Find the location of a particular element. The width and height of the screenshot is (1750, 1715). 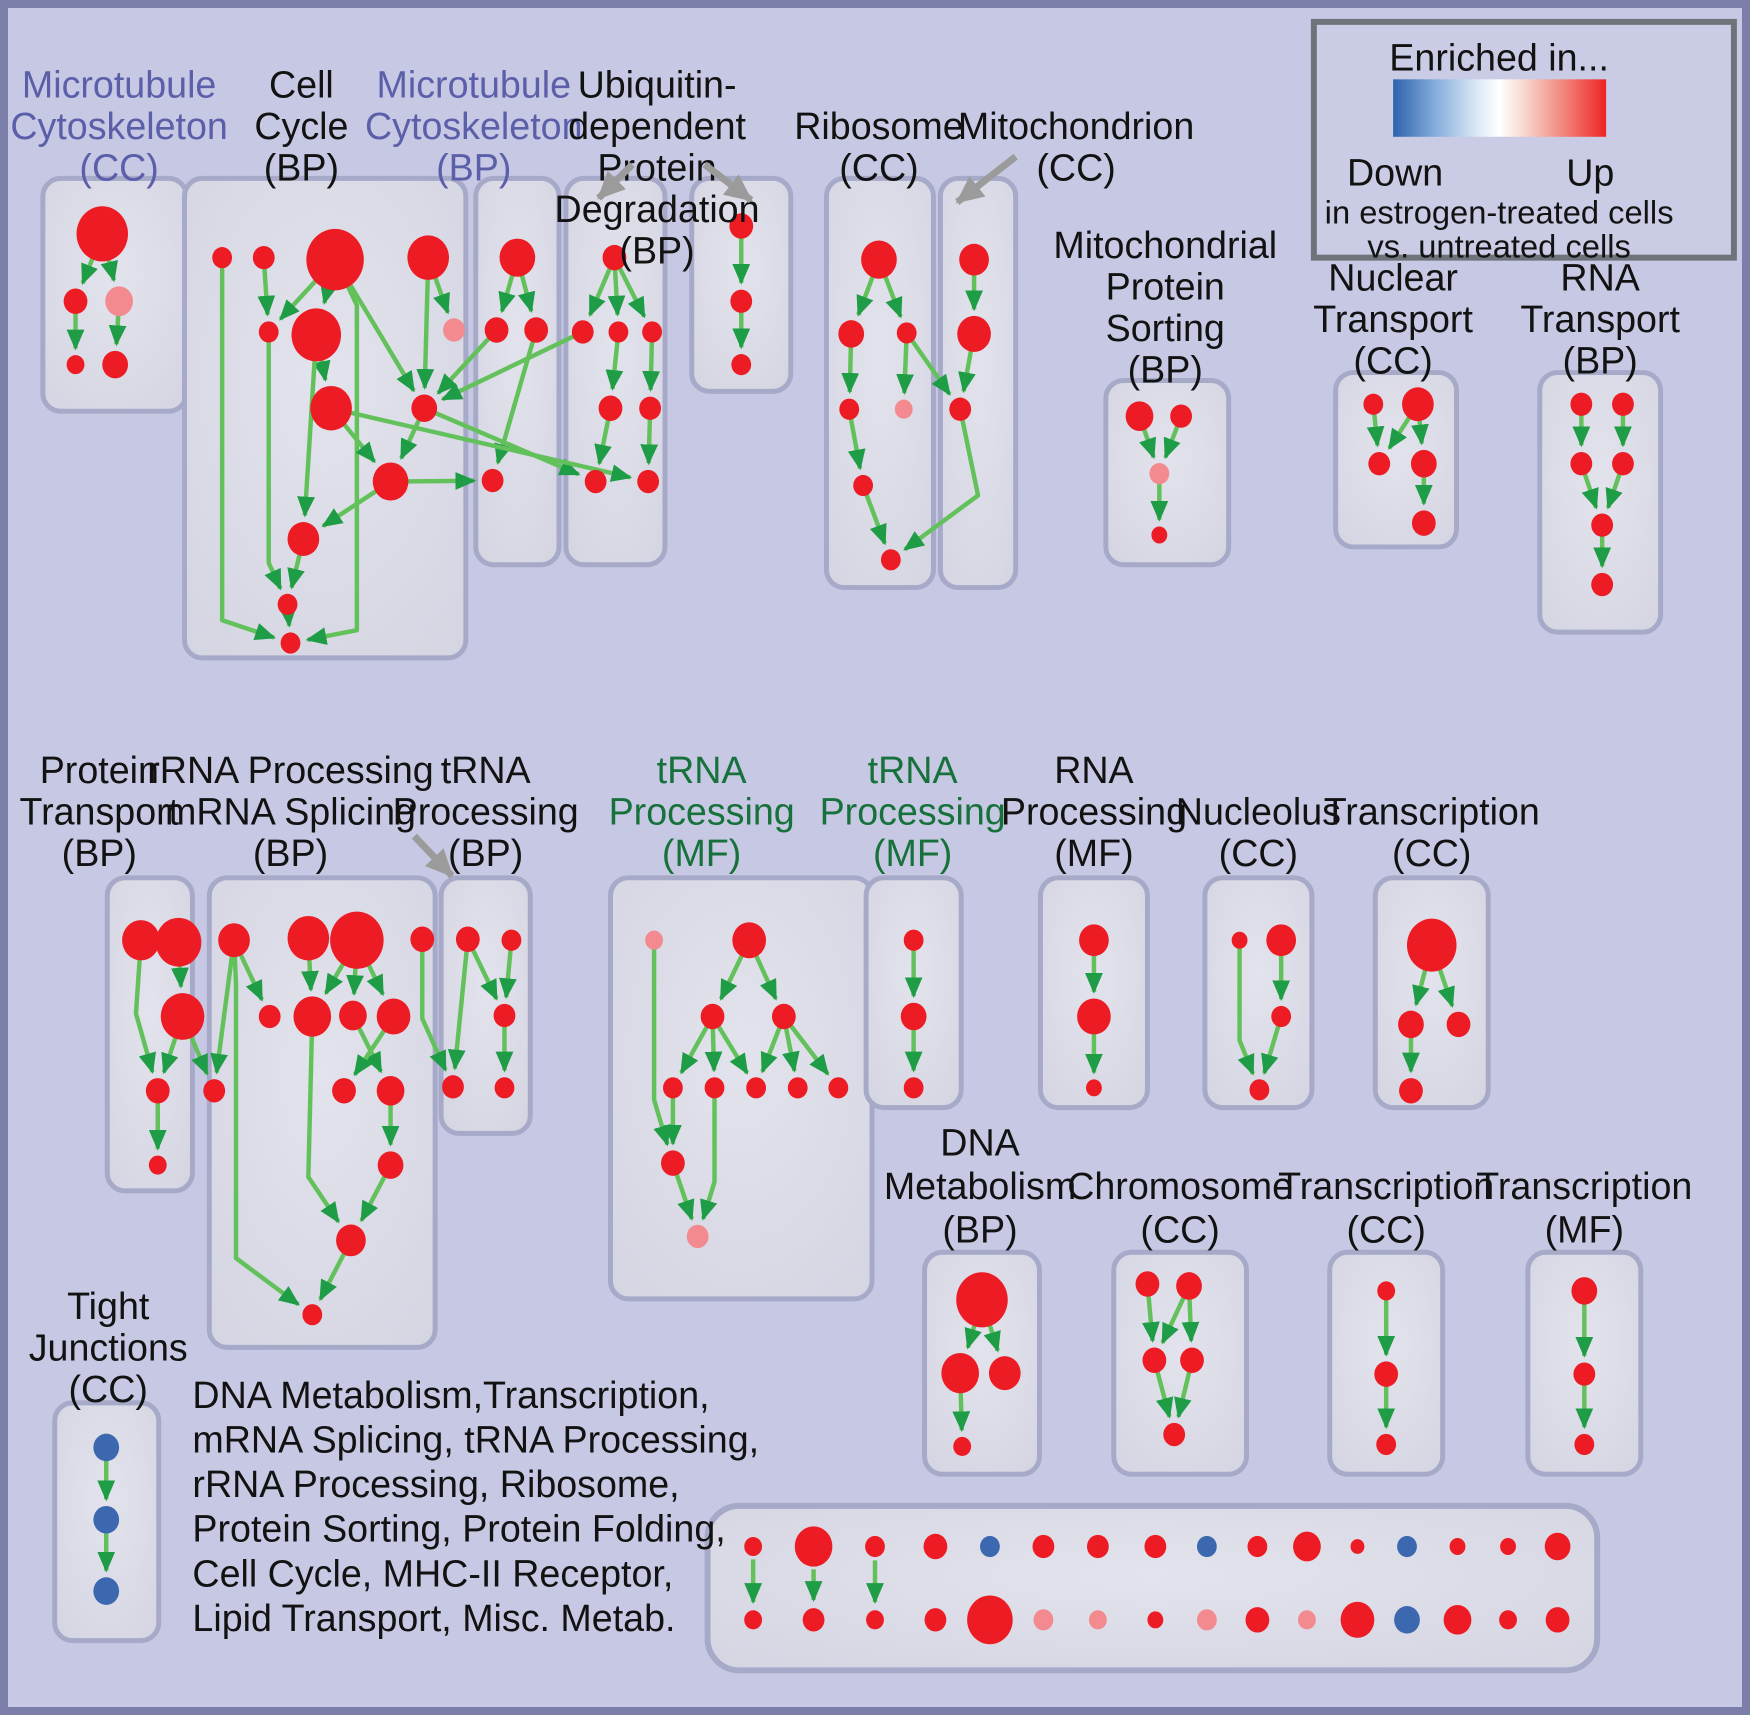

go-term-node-w4 is located at coordinates (1411, 1091).